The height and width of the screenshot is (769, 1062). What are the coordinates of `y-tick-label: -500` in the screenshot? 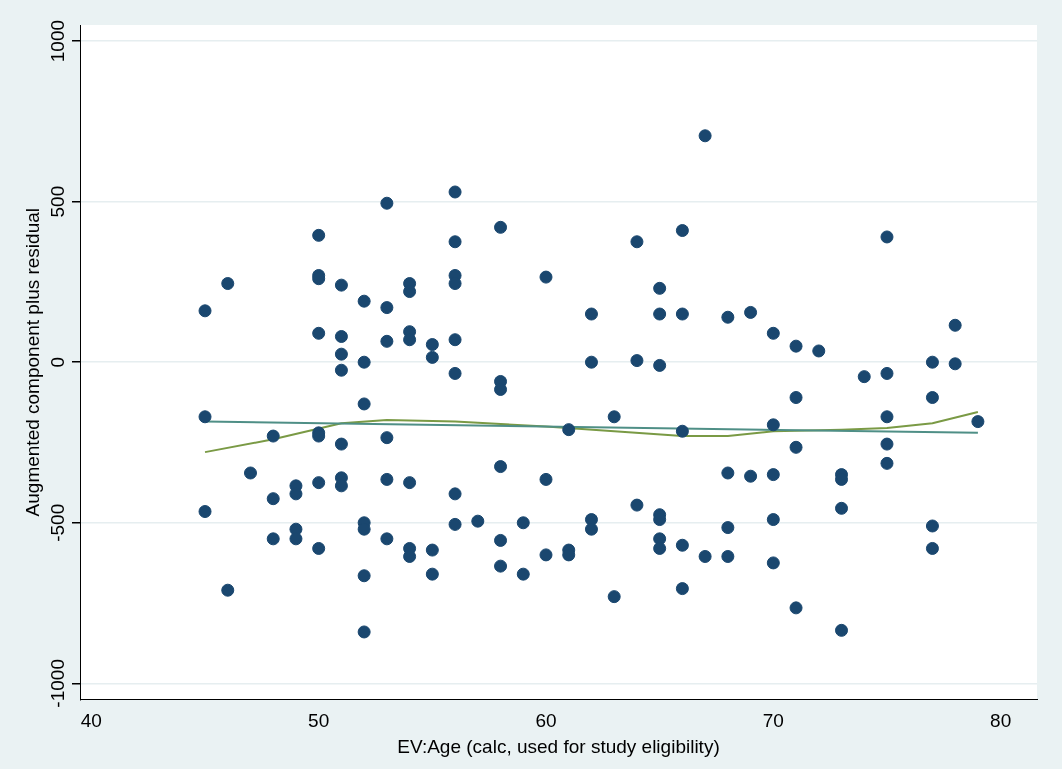 It's located at (57, 522).